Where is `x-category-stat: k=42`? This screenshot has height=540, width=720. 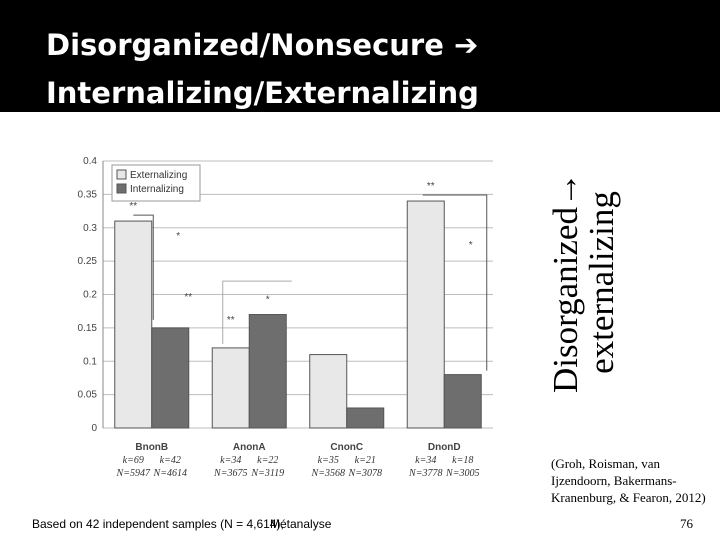
x-category-stat: k=42 is located at coordinates (170, 460).